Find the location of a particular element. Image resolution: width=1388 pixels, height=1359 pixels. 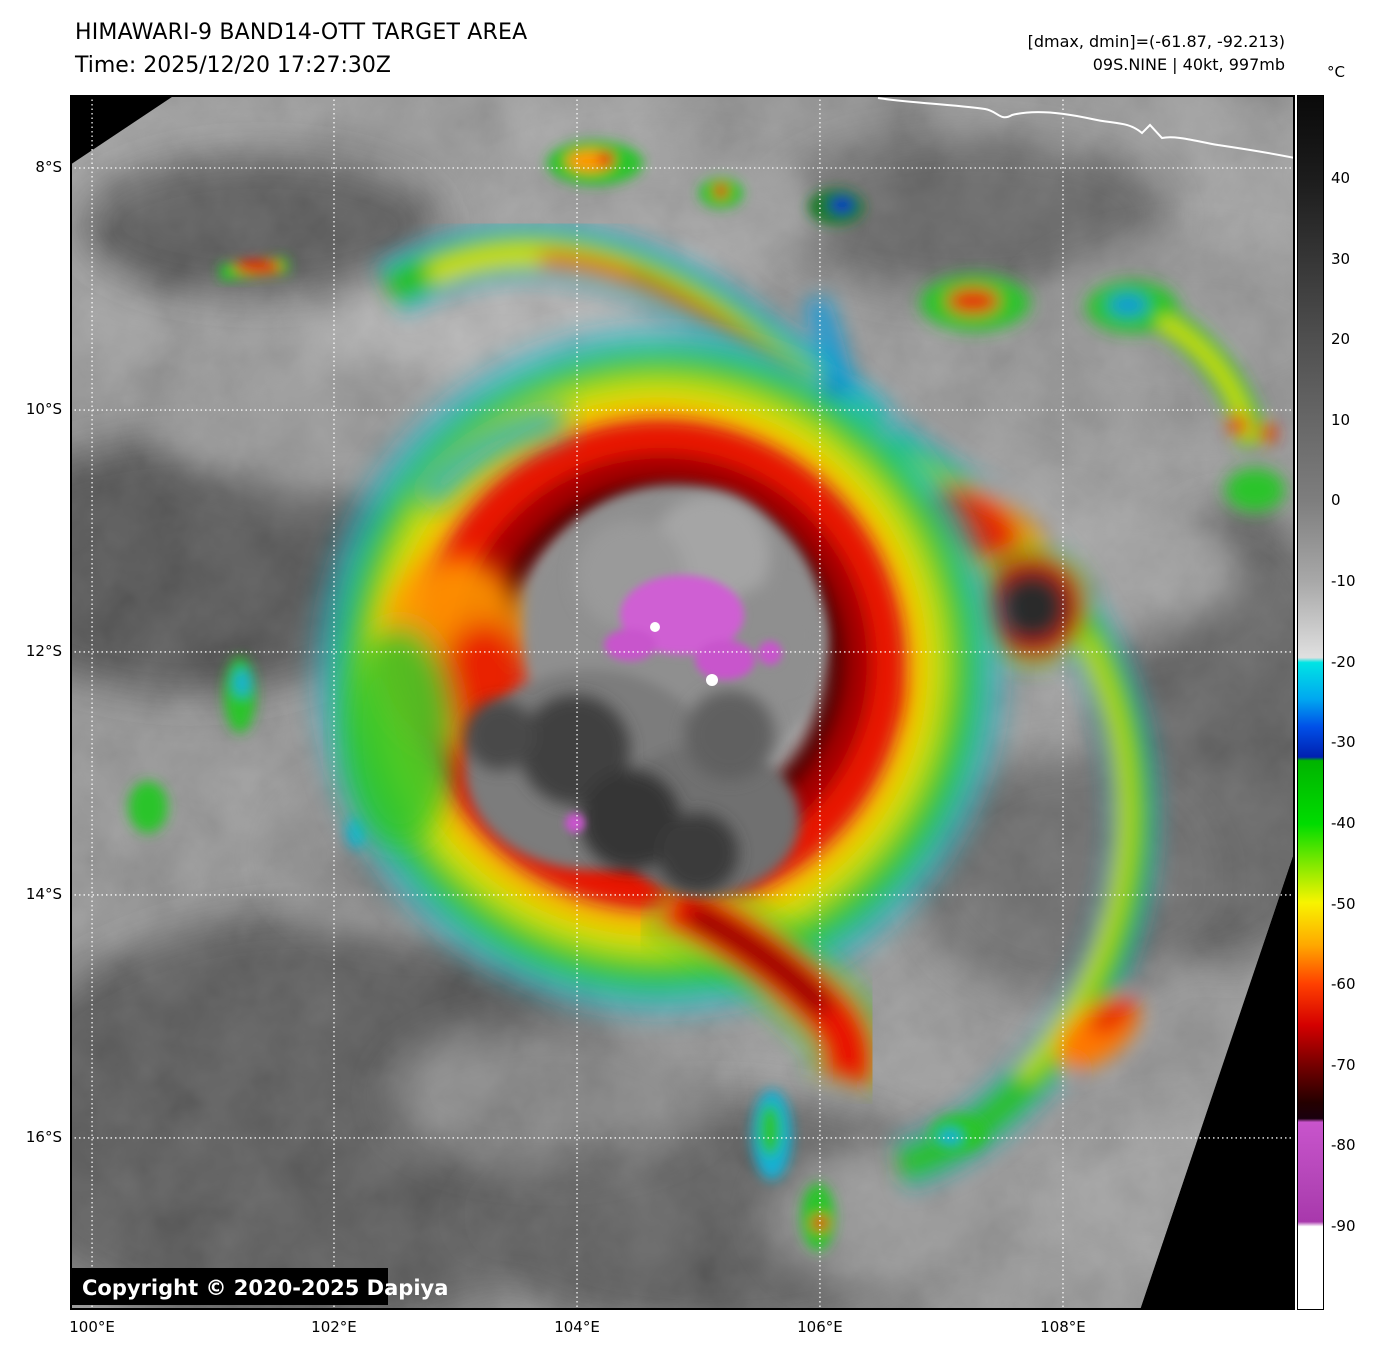

longitude-tick-label: 108°E is located at coordinates (1063, 1327).